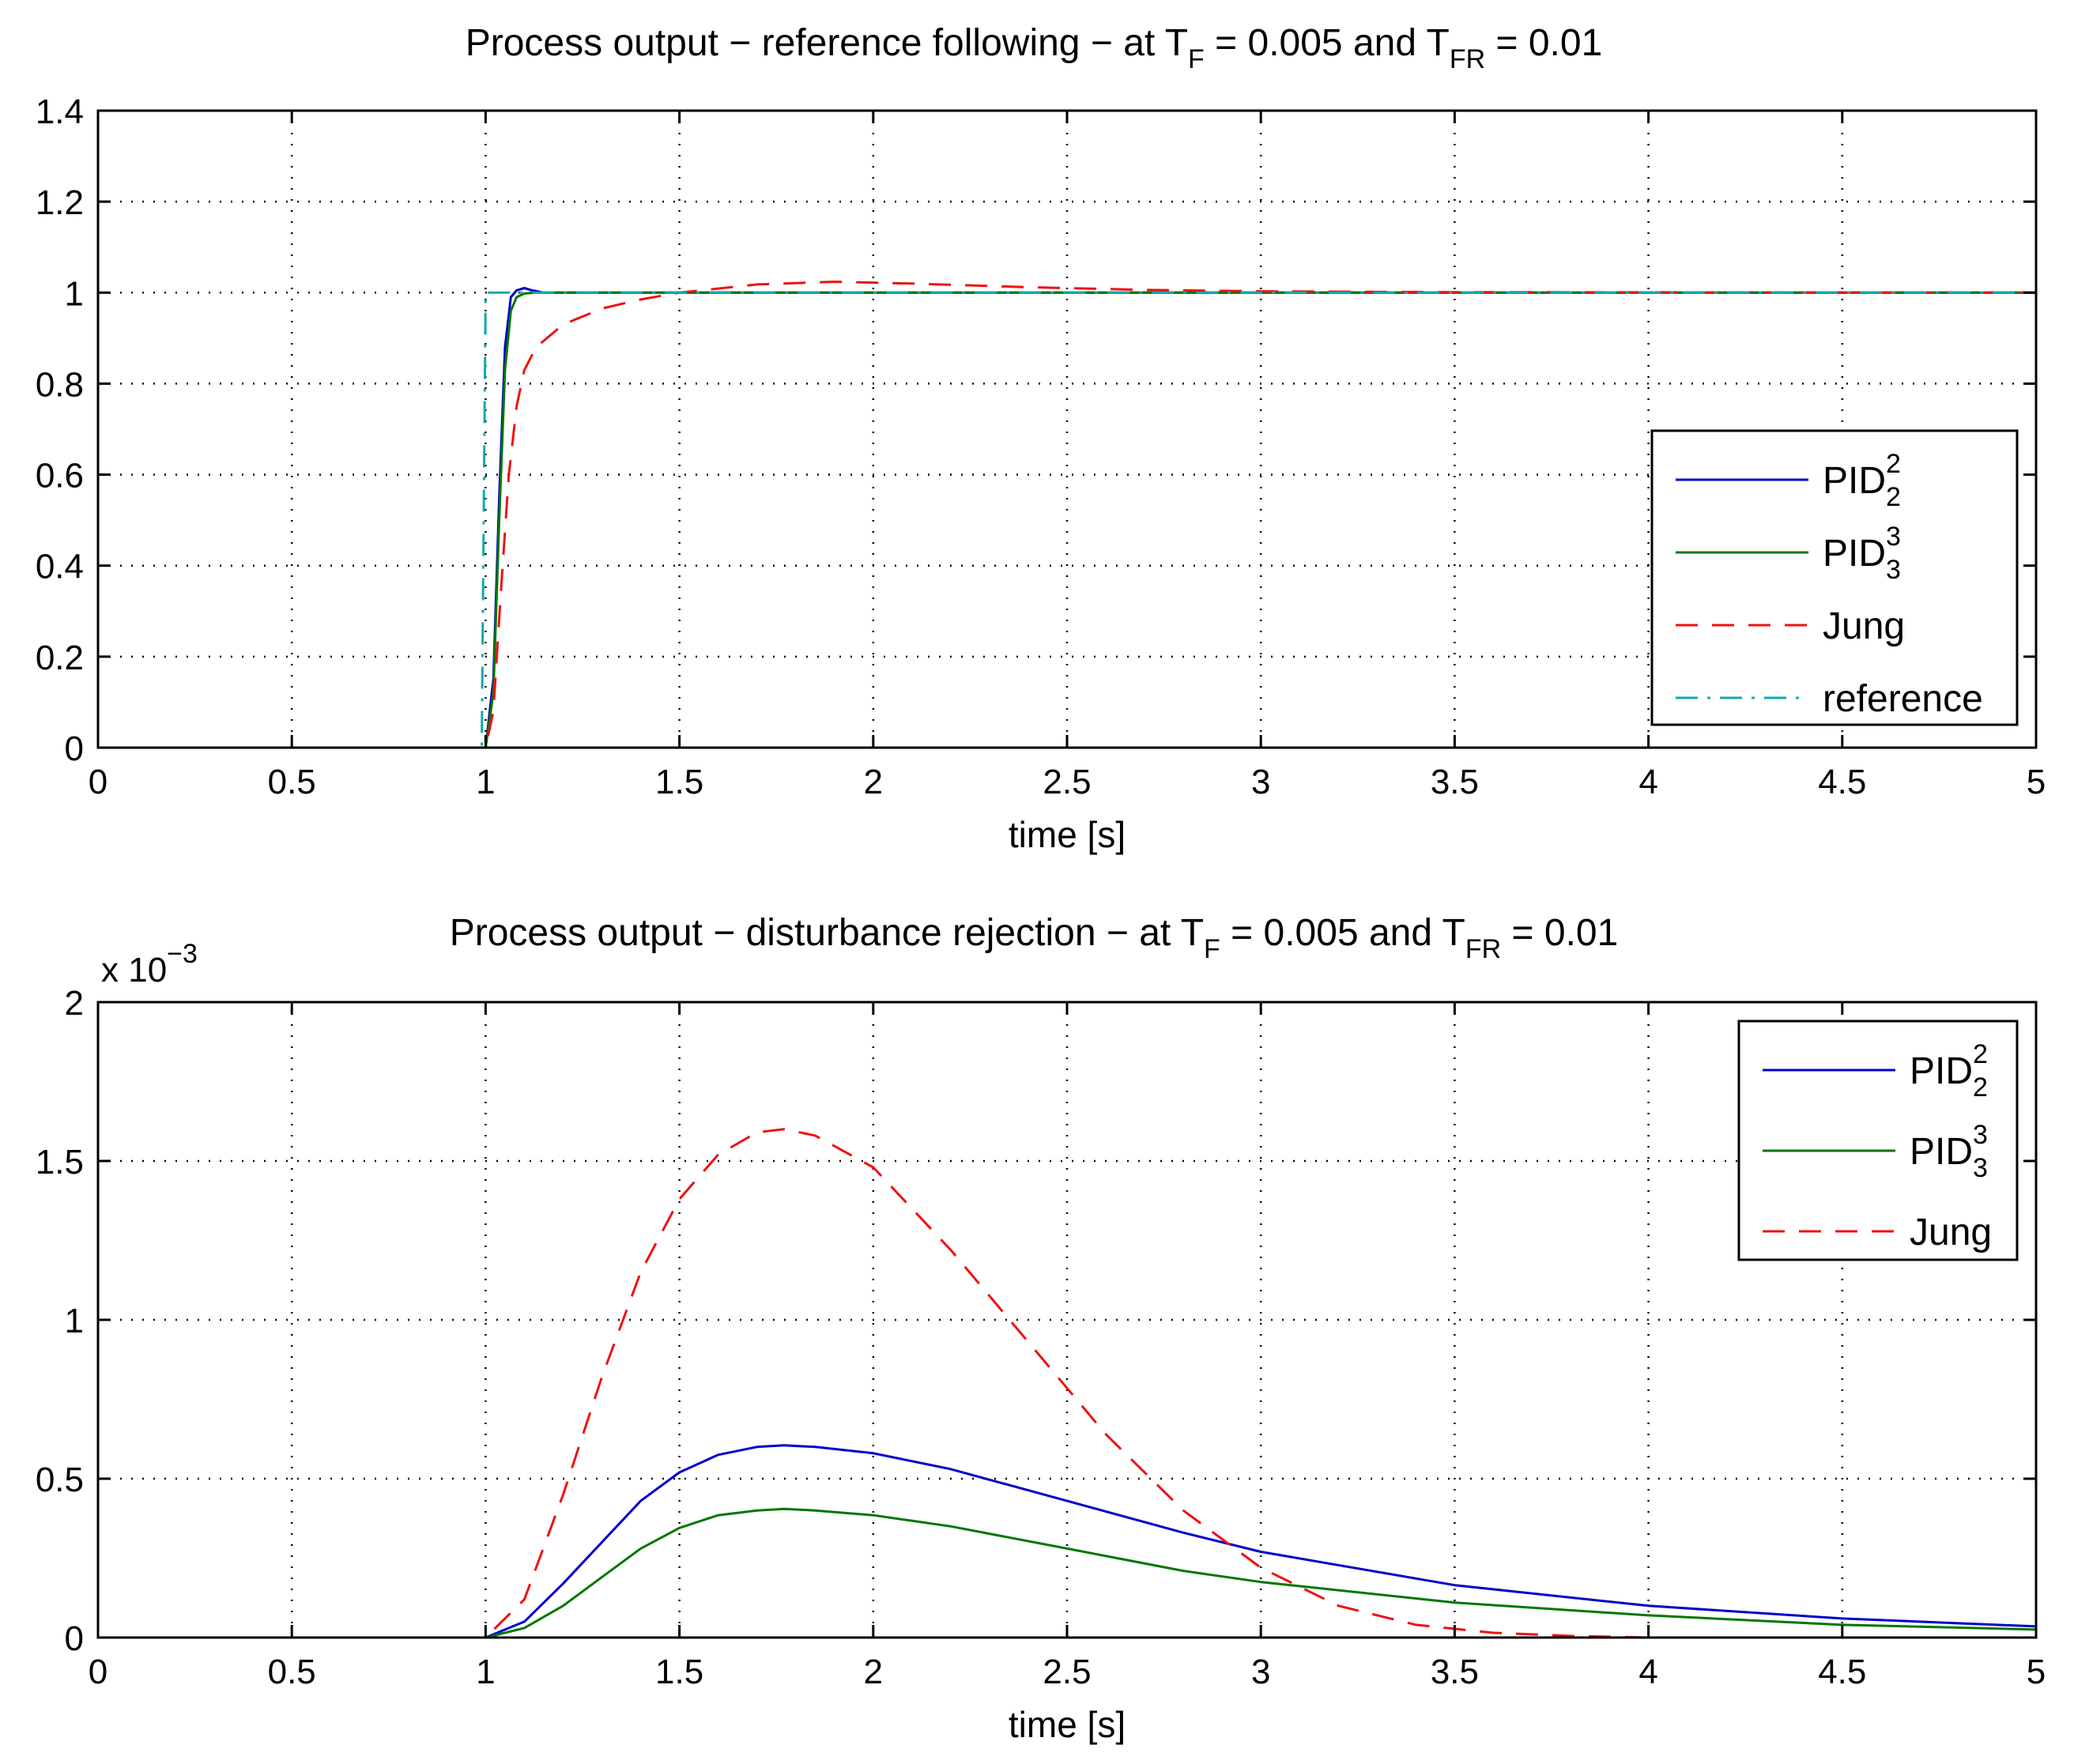  I want to click on legend-label: reference, so click(1903, 699).